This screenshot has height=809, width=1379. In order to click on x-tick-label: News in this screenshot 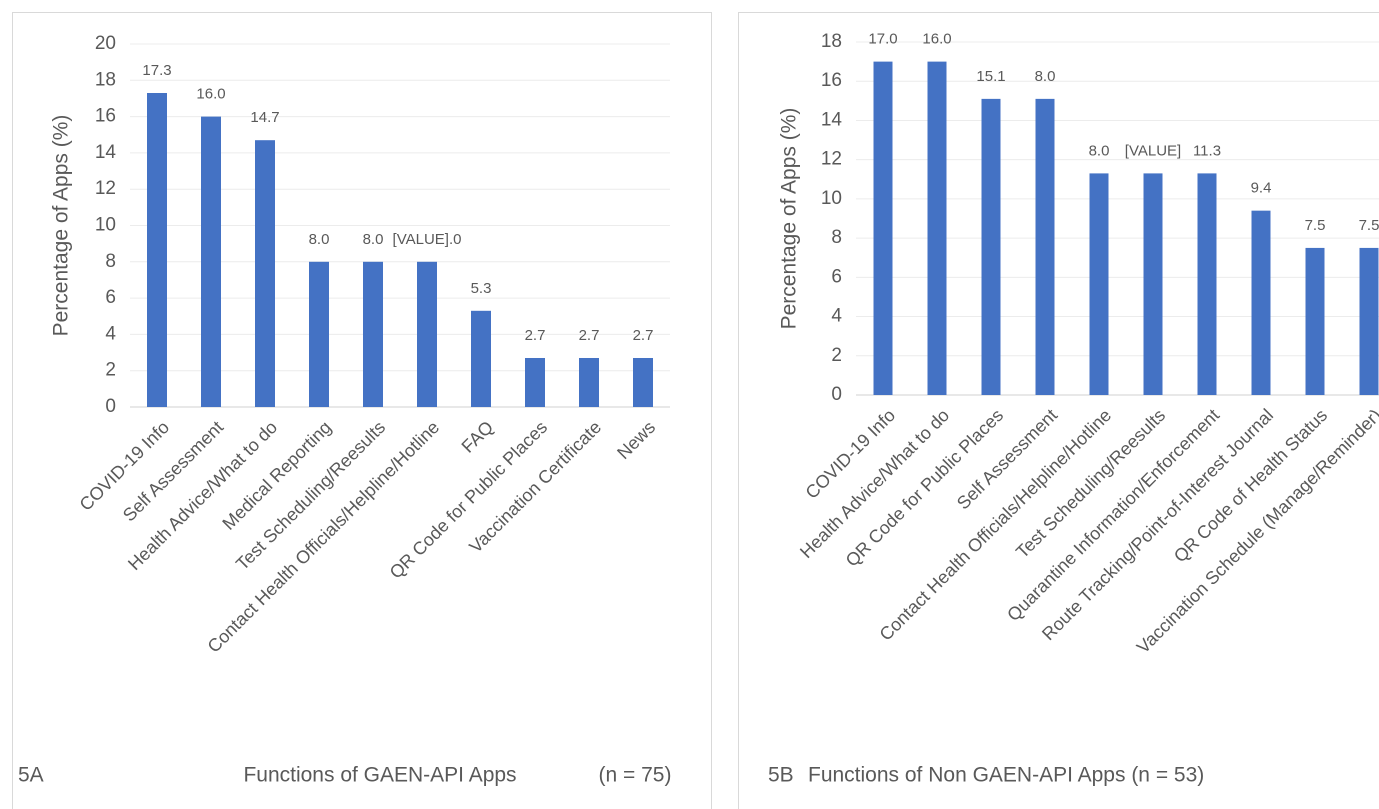, I will do `click(636, 440)`.